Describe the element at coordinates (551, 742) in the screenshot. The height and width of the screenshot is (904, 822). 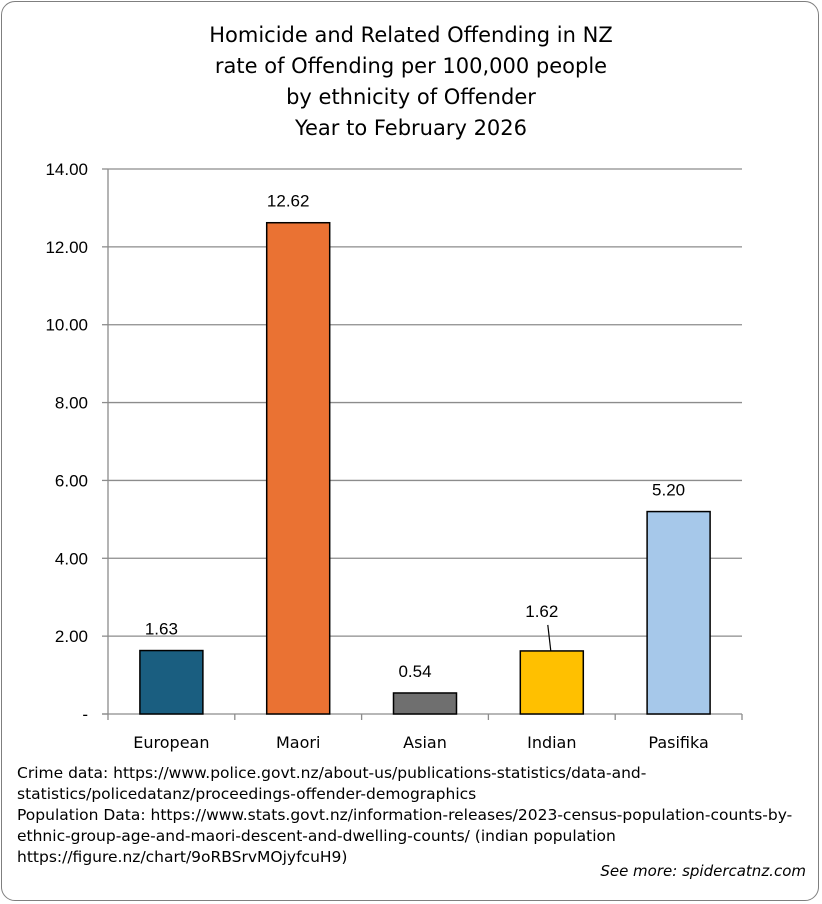
I see `x-tick-label: Indian` at that location.